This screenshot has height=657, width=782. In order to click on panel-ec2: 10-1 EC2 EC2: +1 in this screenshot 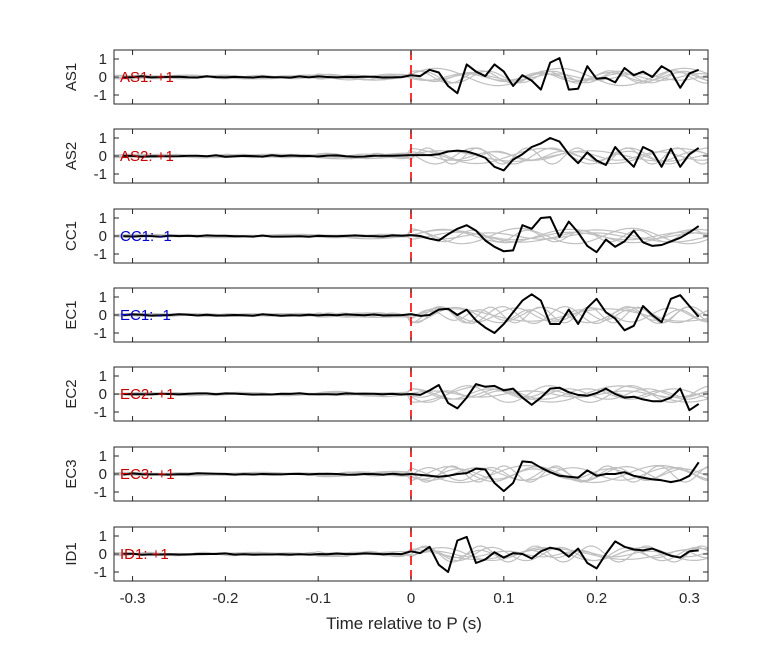, I will do `click(386, 394)`.